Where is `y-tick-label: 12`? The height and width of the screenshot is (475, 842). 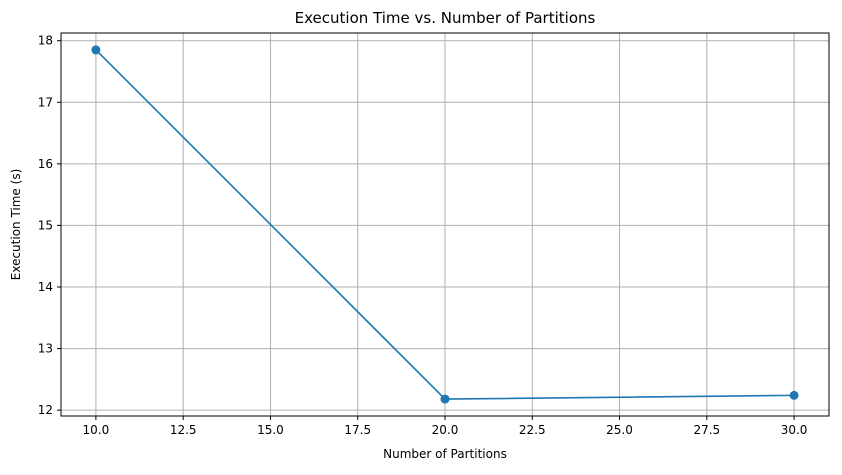 y-tick-label: 12 is located at coordinates (45, 410).